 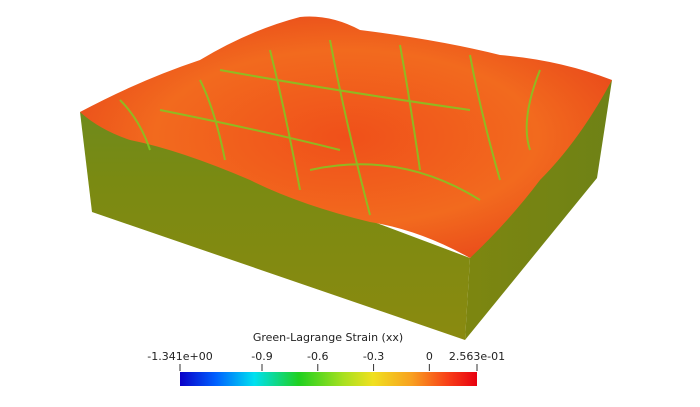 I want to click on tick-label: -1.341e+00, so click(x=179, y=356).